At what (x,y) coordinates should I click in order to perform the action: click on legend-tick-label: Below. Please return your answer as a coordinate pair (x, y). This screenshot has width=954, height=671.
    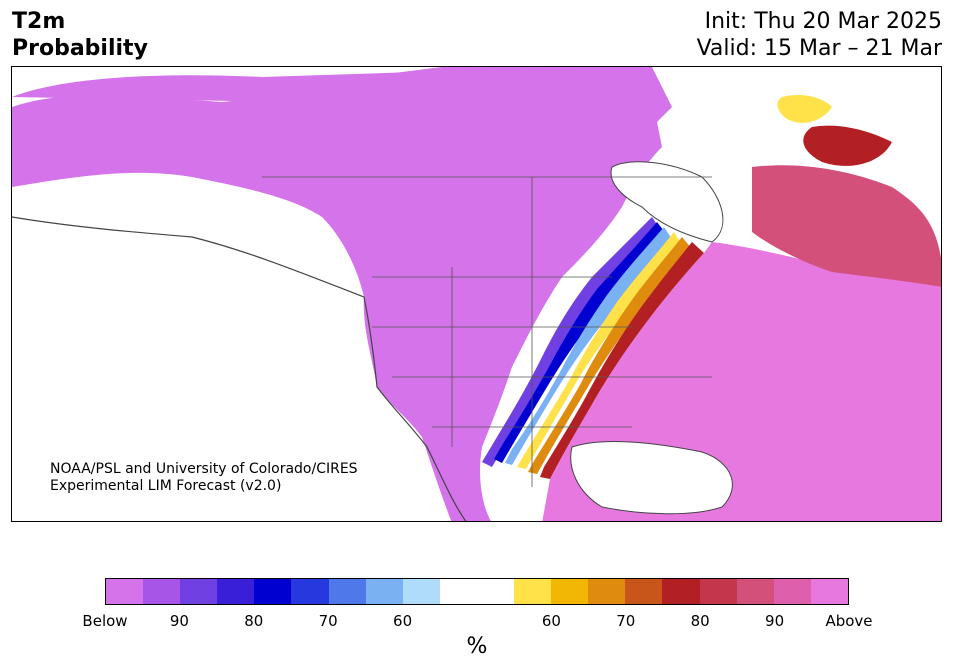
    Looking at the image, I should click on (105, 621).